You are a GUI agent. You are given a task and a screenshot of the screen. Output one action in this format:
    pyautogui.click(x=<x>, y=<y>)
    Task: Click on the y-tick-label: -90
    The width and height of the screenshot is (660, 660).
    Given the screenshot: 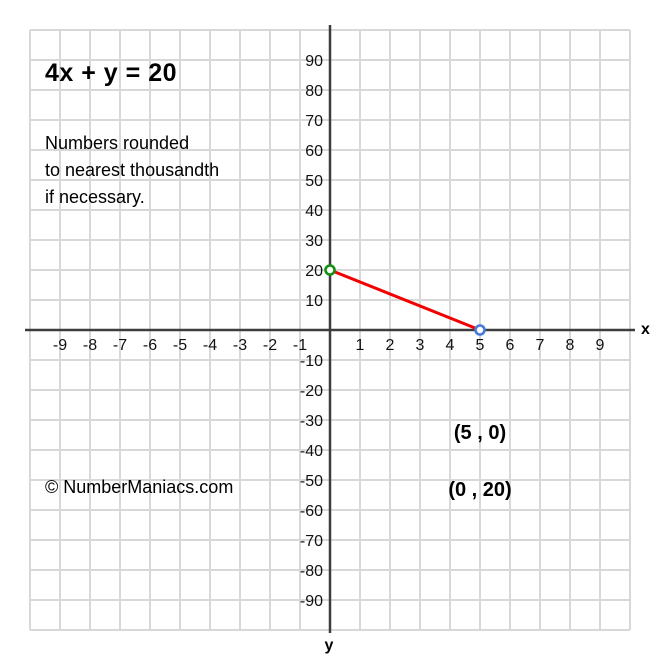 What is the action you would take?
    pyautogui.click(x=311, y=601)
    